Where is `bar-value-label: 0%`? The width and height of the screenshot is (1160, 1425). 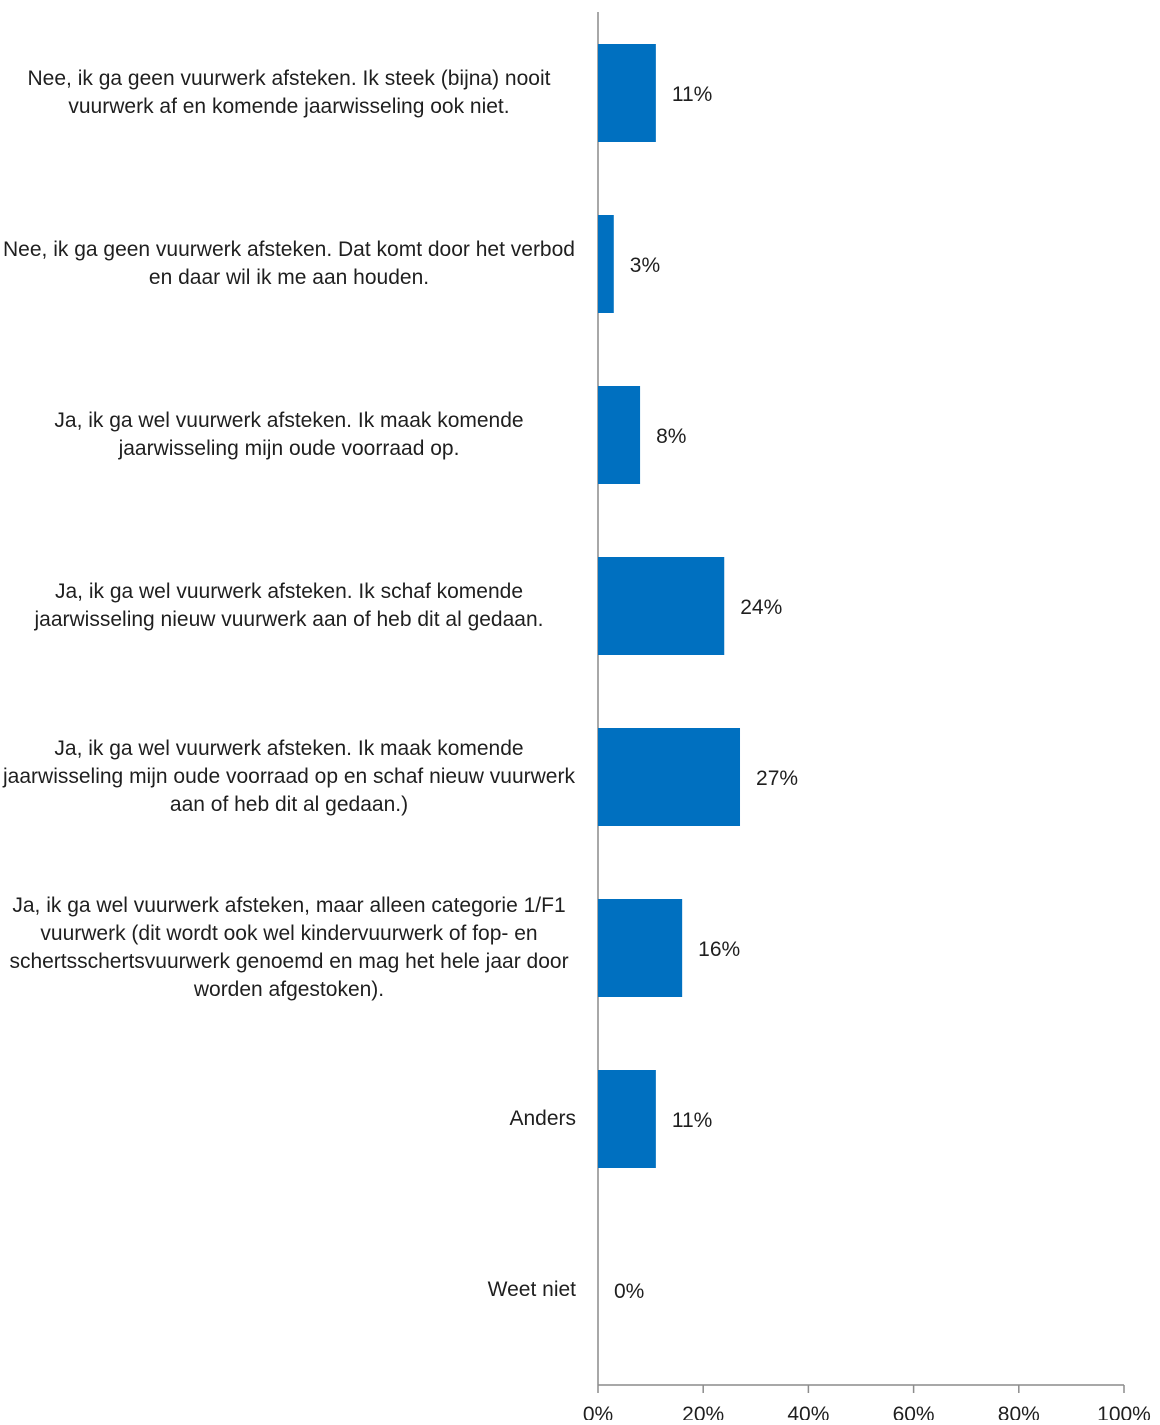
bar-value-label: 0% is located at coordinates (629, 1291).